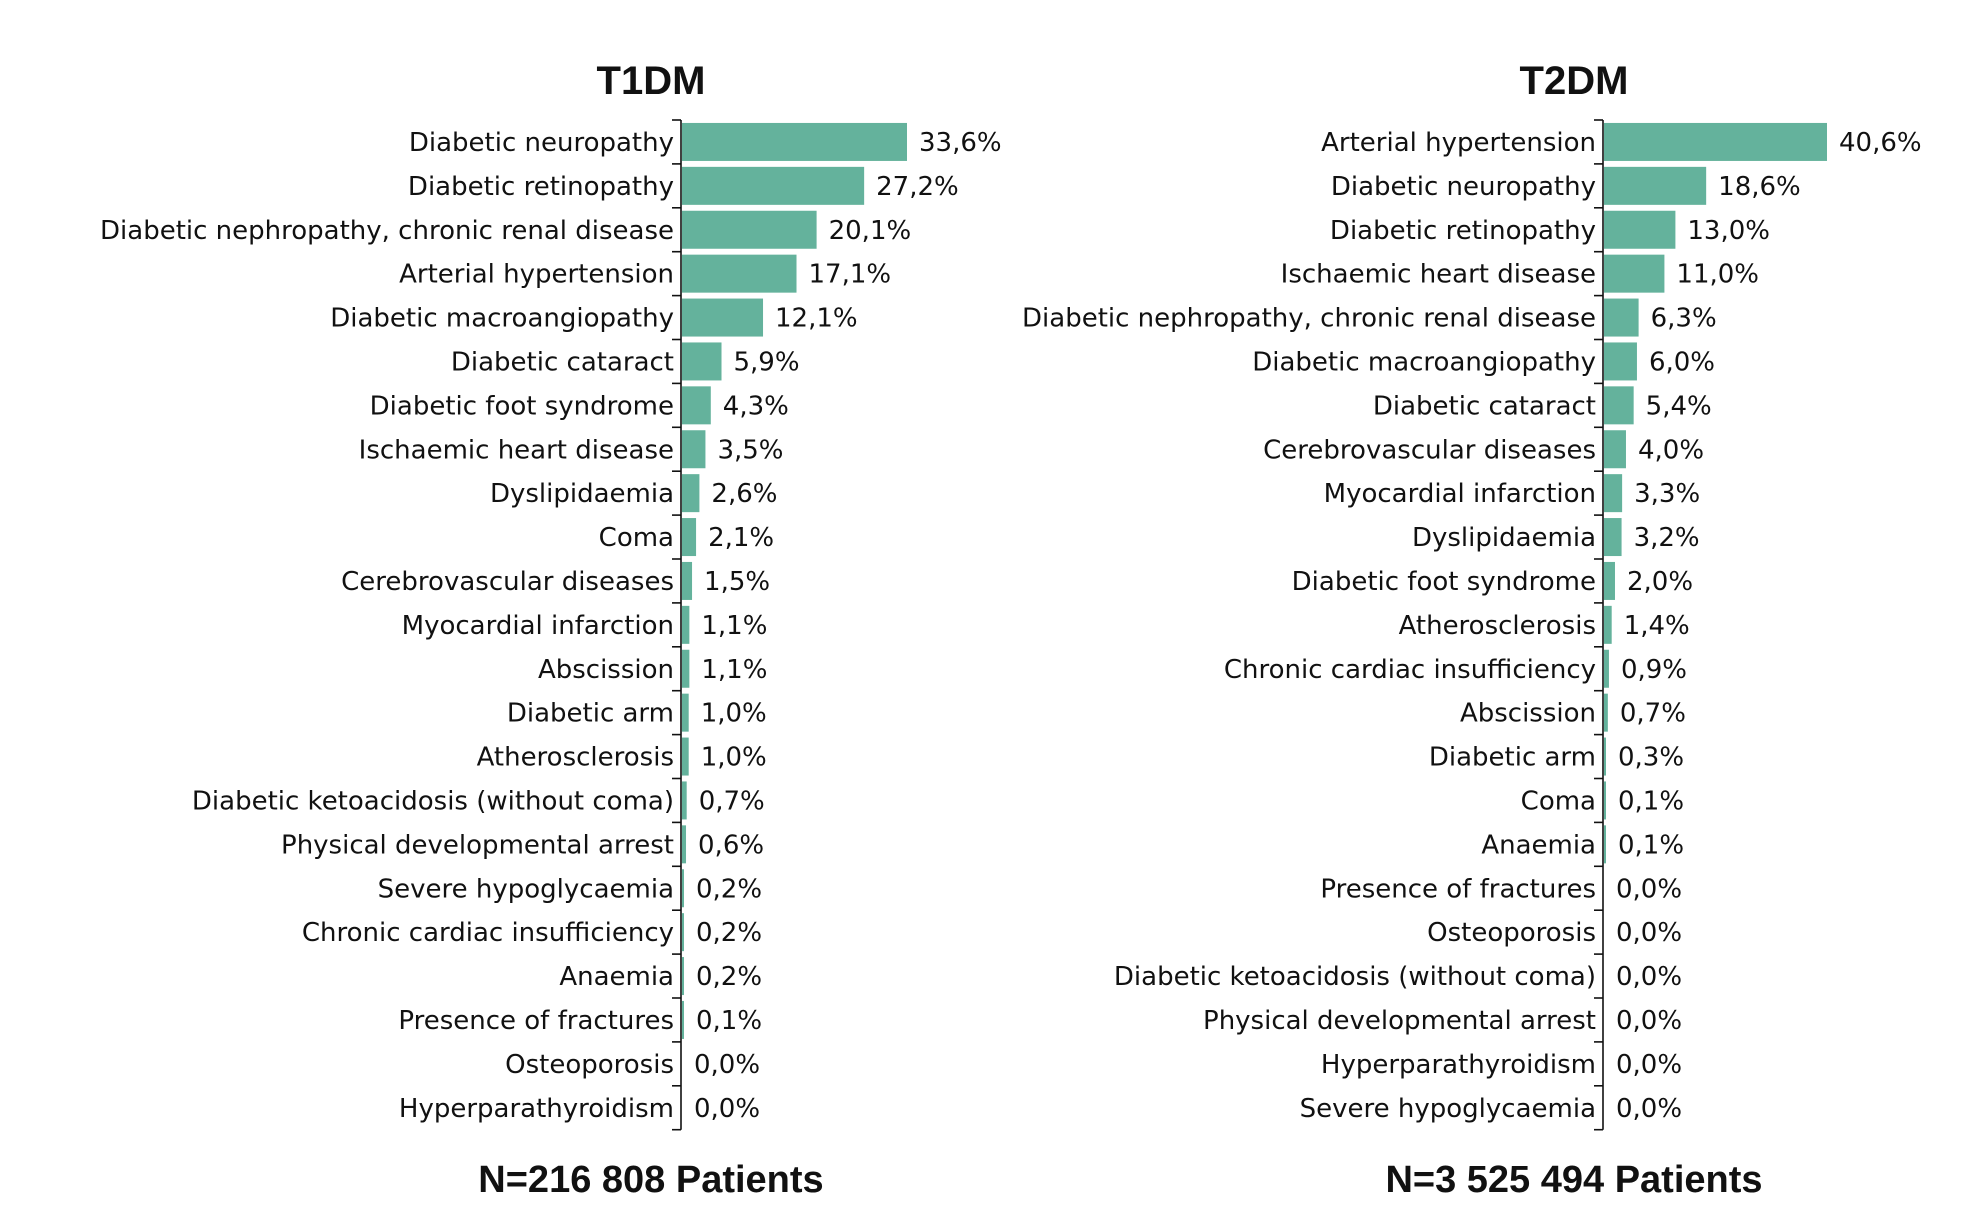  I want to click on t2dm-category-label: Diabetic ketoacidosis (without coma), so click(1355, 977).